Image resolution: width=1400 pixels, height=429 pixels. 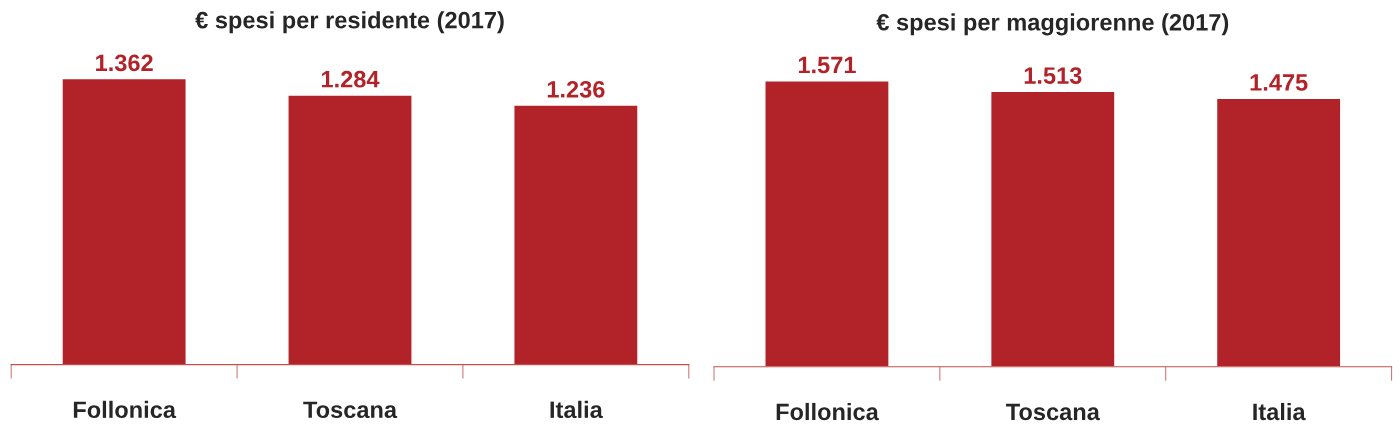 I want to click on data-label: 1.362, so click(x=124, y=63).